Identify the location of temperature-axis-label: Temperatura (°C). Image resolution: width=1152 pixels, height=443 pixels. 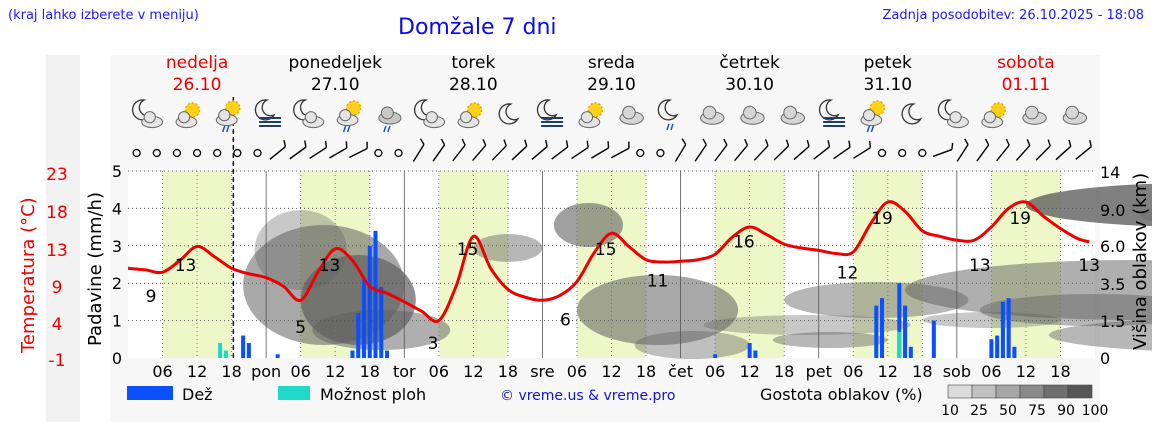
(28, 275).